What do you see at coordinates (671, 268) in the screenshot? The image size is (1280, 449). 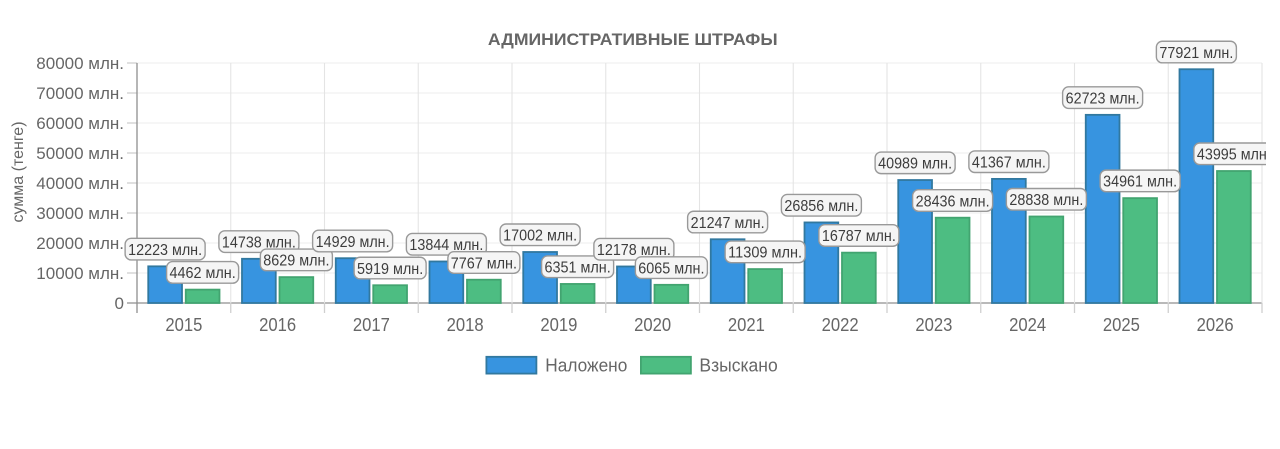 I see `svg-text: 6065 млн.` at bounding box center [671, 268].